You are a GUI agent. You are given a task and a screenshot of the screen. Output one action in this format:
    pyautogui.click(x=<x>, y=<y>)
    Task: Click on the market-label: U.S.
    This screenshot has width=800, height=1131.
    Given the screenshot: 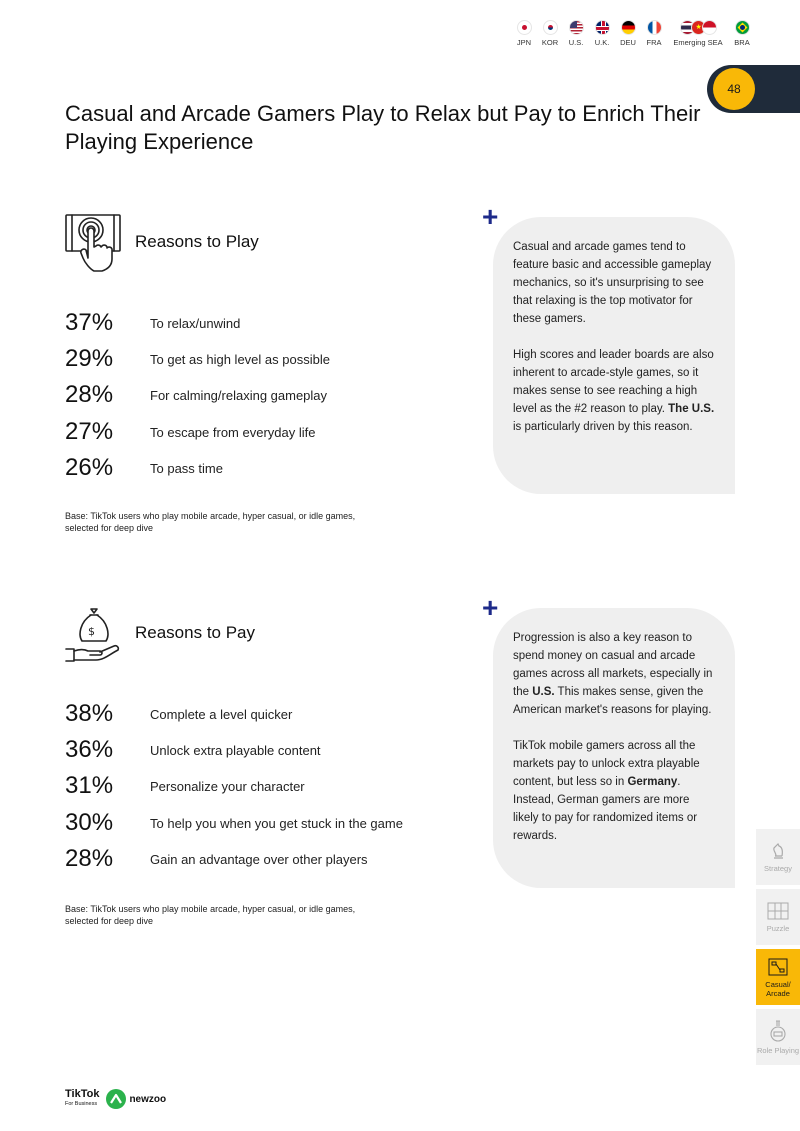 What is the action you would take?
    pyautogui.click(x=576, y=42)
    